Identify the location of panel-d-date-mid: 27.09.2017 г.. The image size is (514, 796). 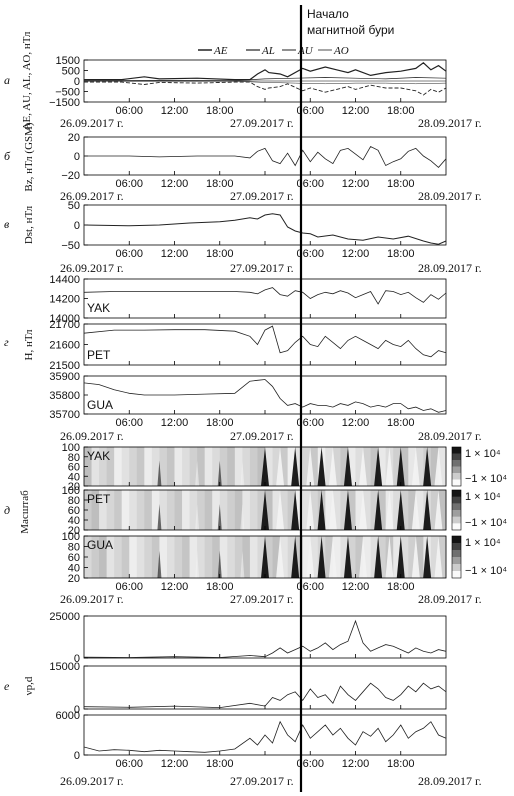
(262, 599).